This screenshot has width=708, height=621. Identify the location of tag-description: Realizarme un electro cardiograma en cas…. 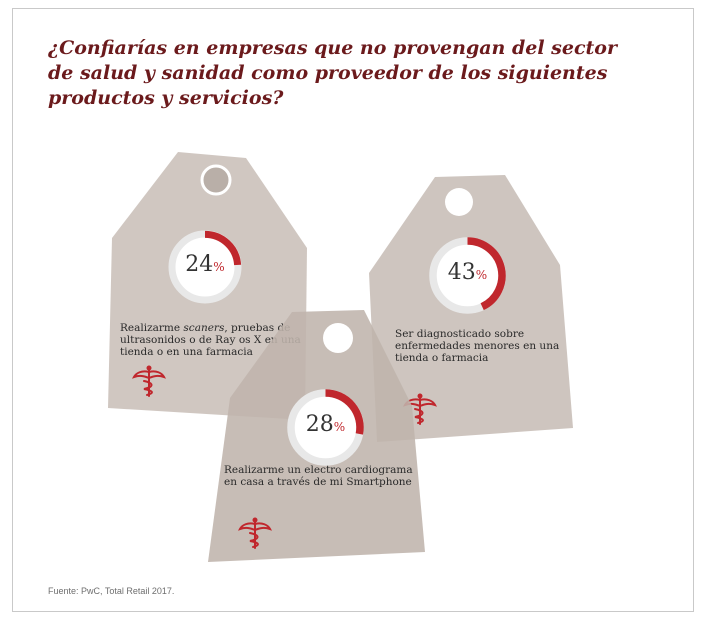
(318, 476).